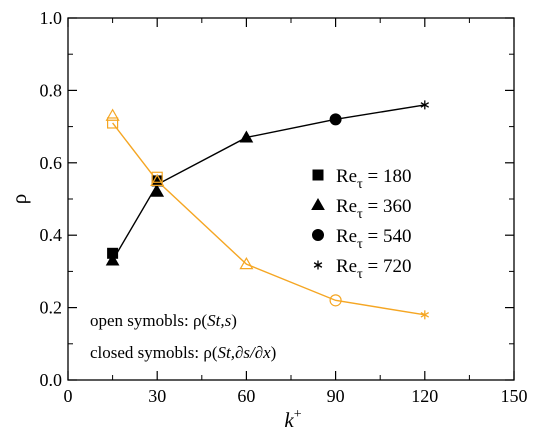 The width and height of the screenshot is (539, 437). I want to click on y-axis-label: ρ, so click(19, 199).